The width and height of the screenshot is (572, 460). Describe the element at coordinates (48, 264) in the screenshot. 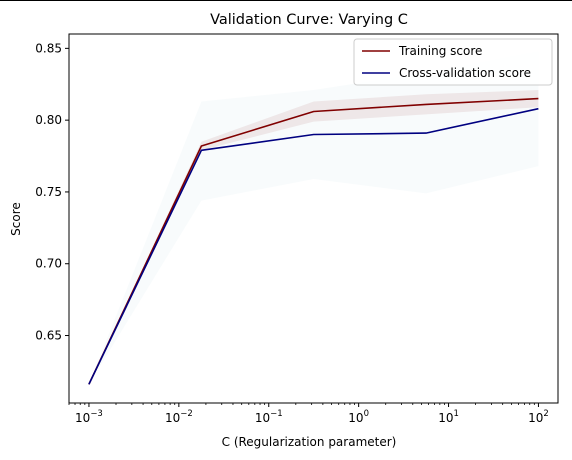

I see `y-tick-label: 0.70` at that location.